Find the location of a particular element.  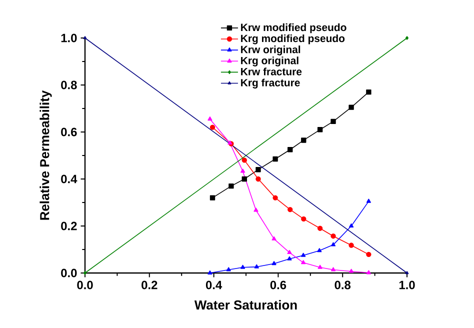

y-tick-label: 0.4 is located at coordinates (69, 179).